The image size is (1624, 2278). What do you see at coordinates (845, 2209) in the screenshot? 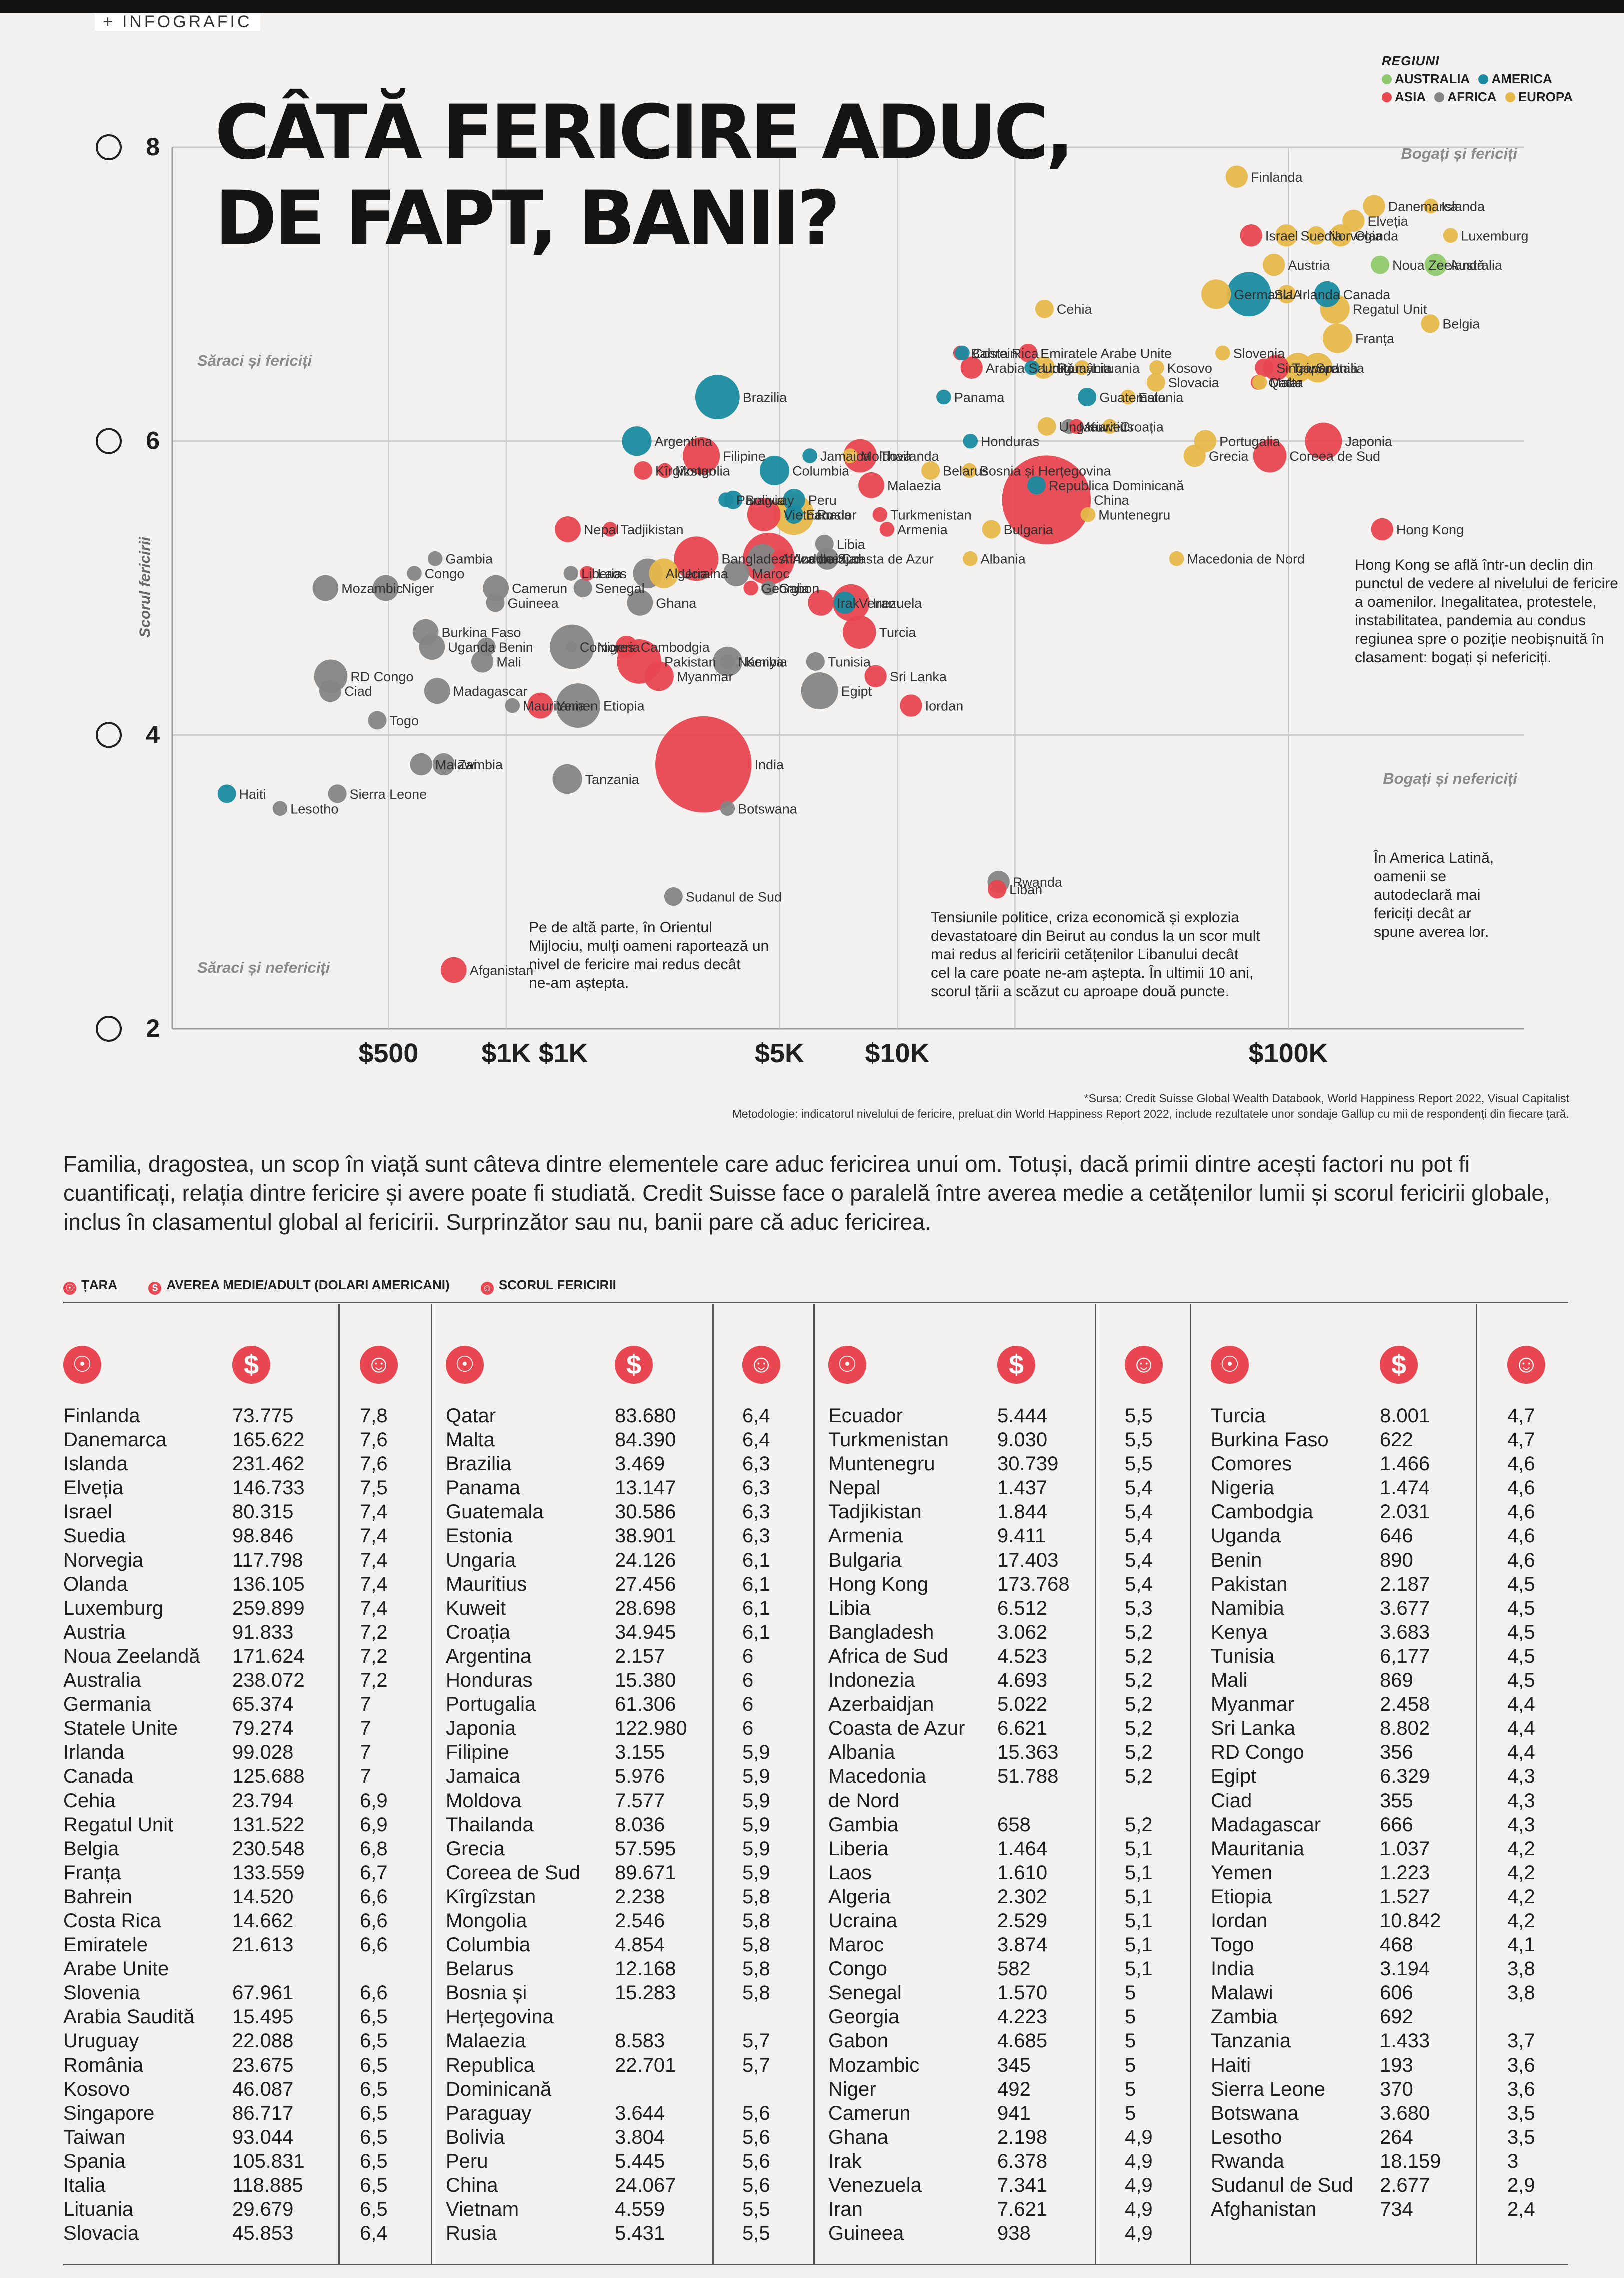
I see `country-cell: Iran` at bounding box center [845, 2209].